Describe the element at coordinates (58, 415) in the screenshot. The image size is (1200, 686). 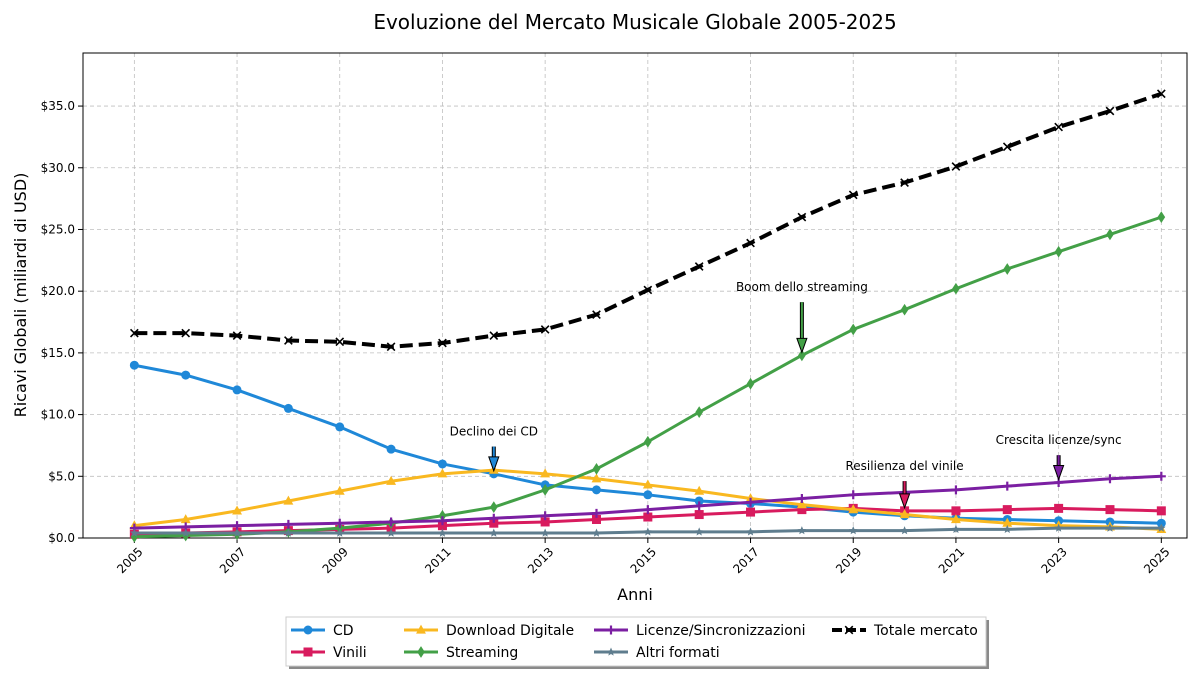
I see `y-tick-label: $10.0` at that location.